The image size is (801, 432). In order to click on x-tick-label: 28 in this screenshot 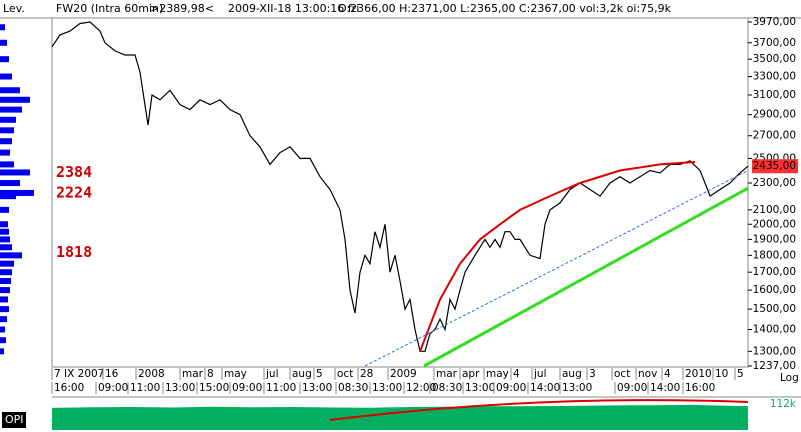, I will do `click(366, 374)`.